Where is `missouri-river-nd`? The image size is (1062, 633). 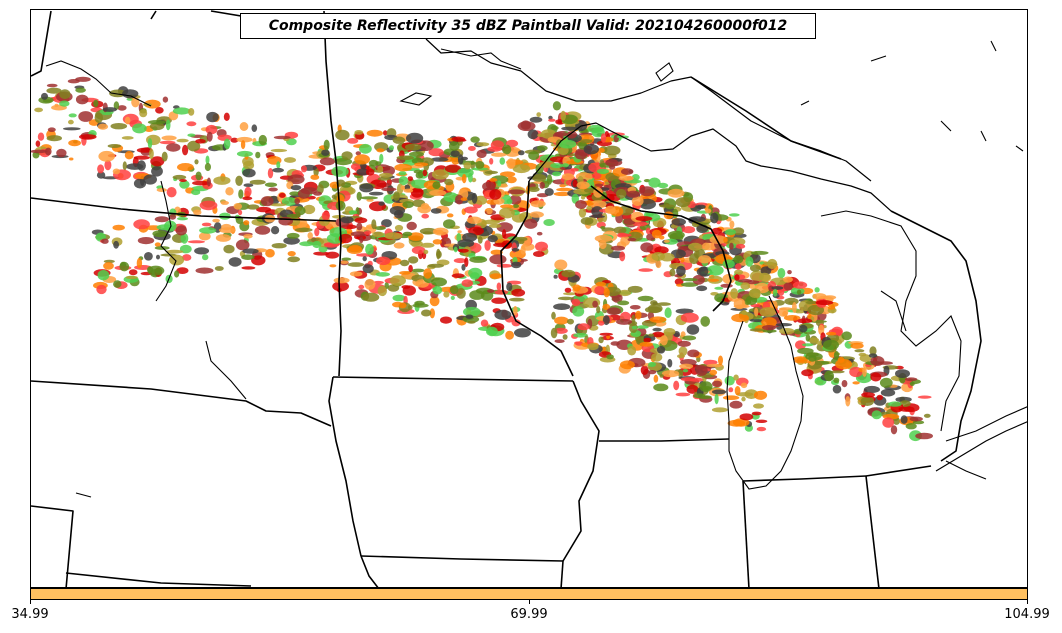 missouri-river-nd is located at coordinates (98, 83).